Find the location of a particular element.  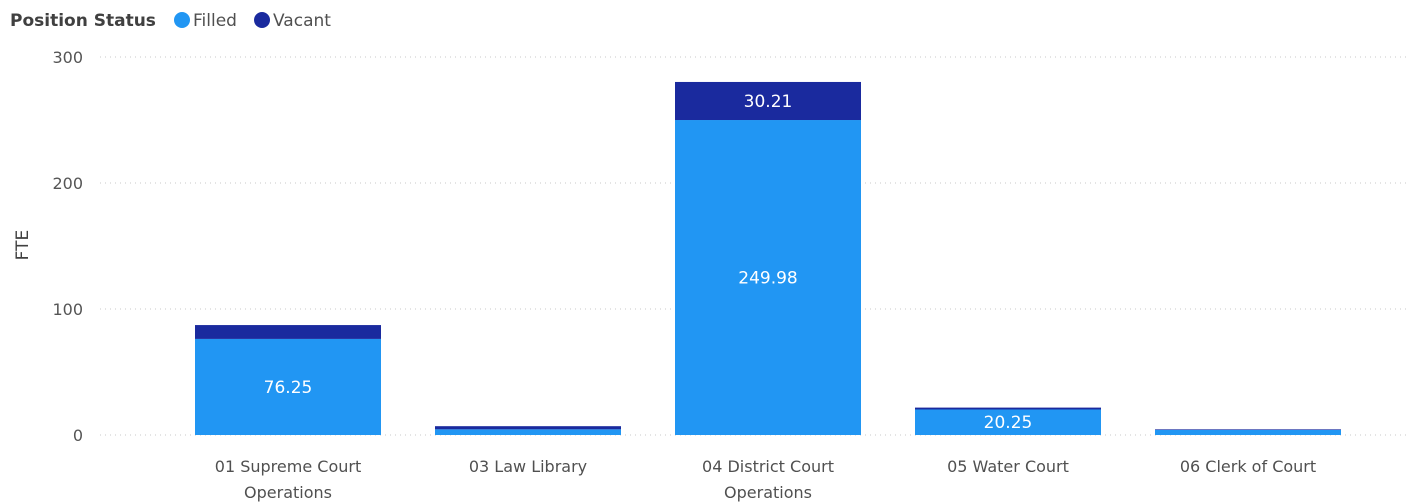

data-label: 30.21 is located at coordinates (768, 102).